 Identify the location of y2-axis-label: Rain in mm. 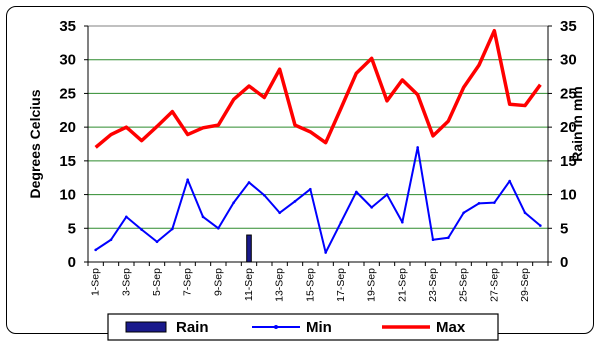
(577, 123).